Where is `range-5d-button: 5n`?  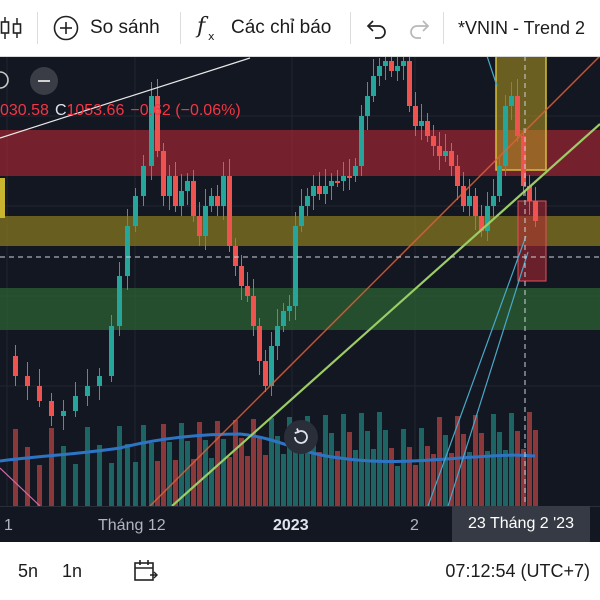 range-5d-button: 5n is located at coordinates (28, 570).